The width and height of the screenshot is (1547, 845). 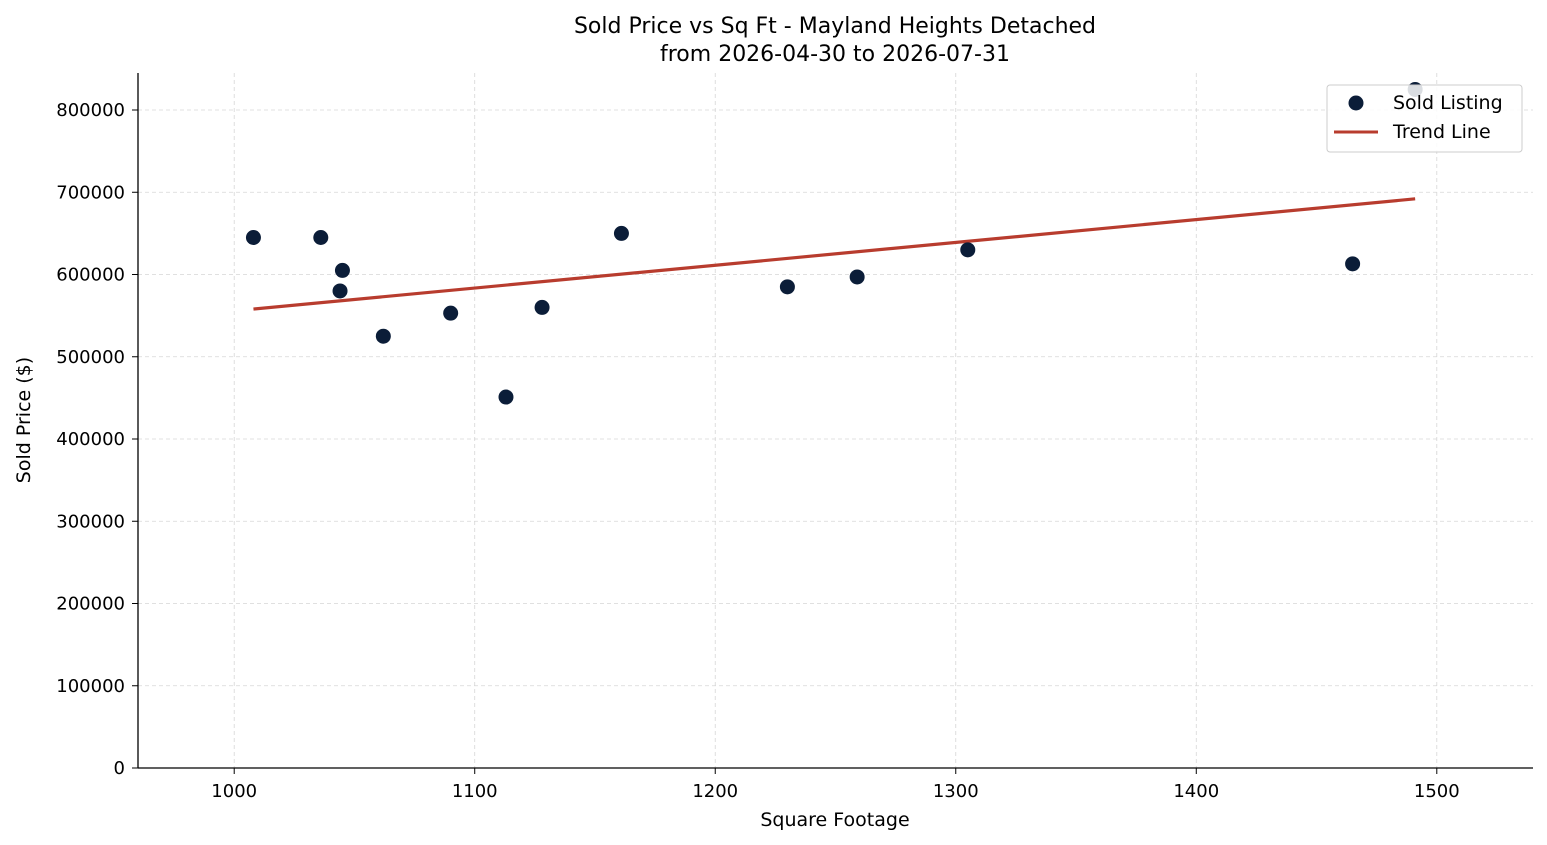 I want to click on x-tick-label: 1200, so click(x=715, y=791).